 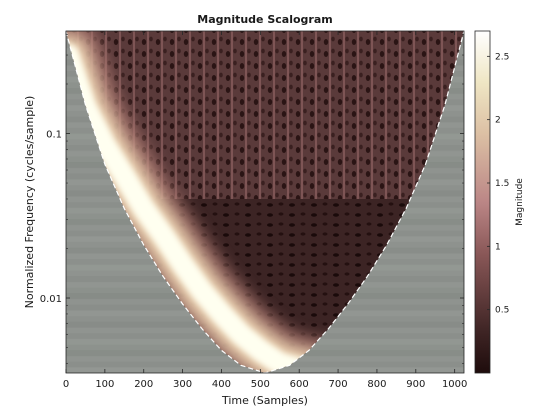 I want to click on chart-title: Magnitude Scalogram, so click(x=264, y=19).